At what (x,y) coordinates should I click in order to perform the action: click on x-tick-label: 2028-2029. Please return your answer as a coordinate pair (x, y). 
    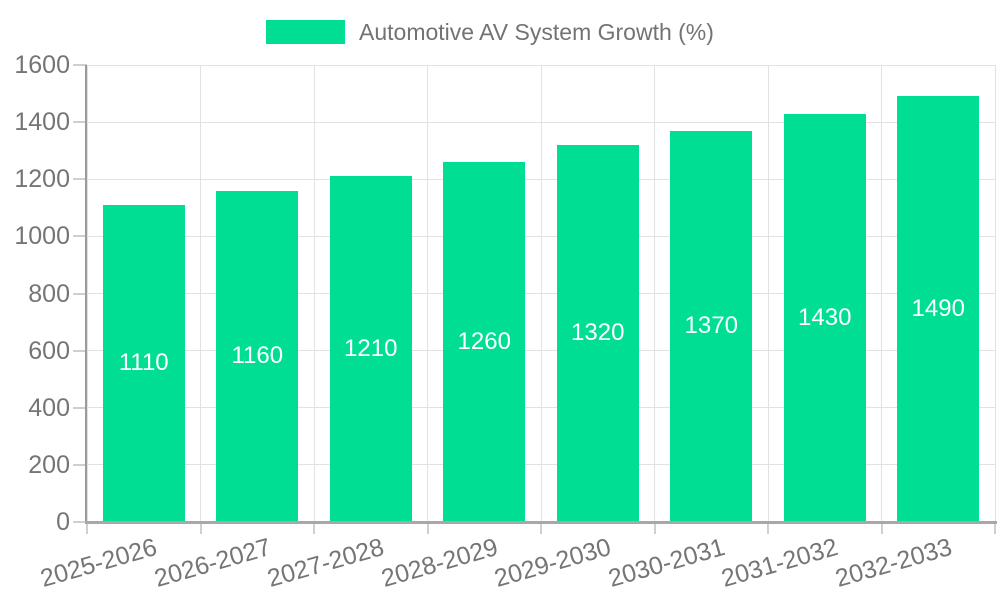
    Looking at the image, I should click on (439, 563).